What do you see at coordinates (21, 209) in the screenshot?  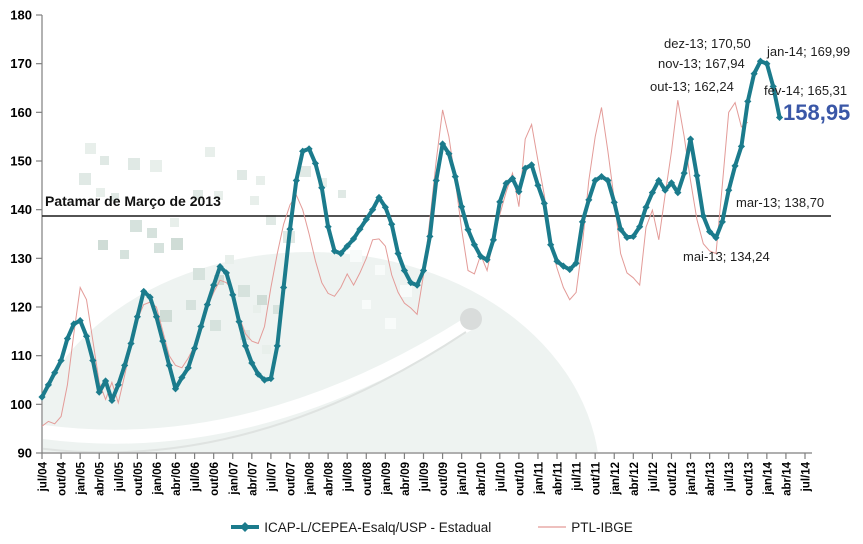 I see `y-tick-label: 140` at bounding box center [21, 209].